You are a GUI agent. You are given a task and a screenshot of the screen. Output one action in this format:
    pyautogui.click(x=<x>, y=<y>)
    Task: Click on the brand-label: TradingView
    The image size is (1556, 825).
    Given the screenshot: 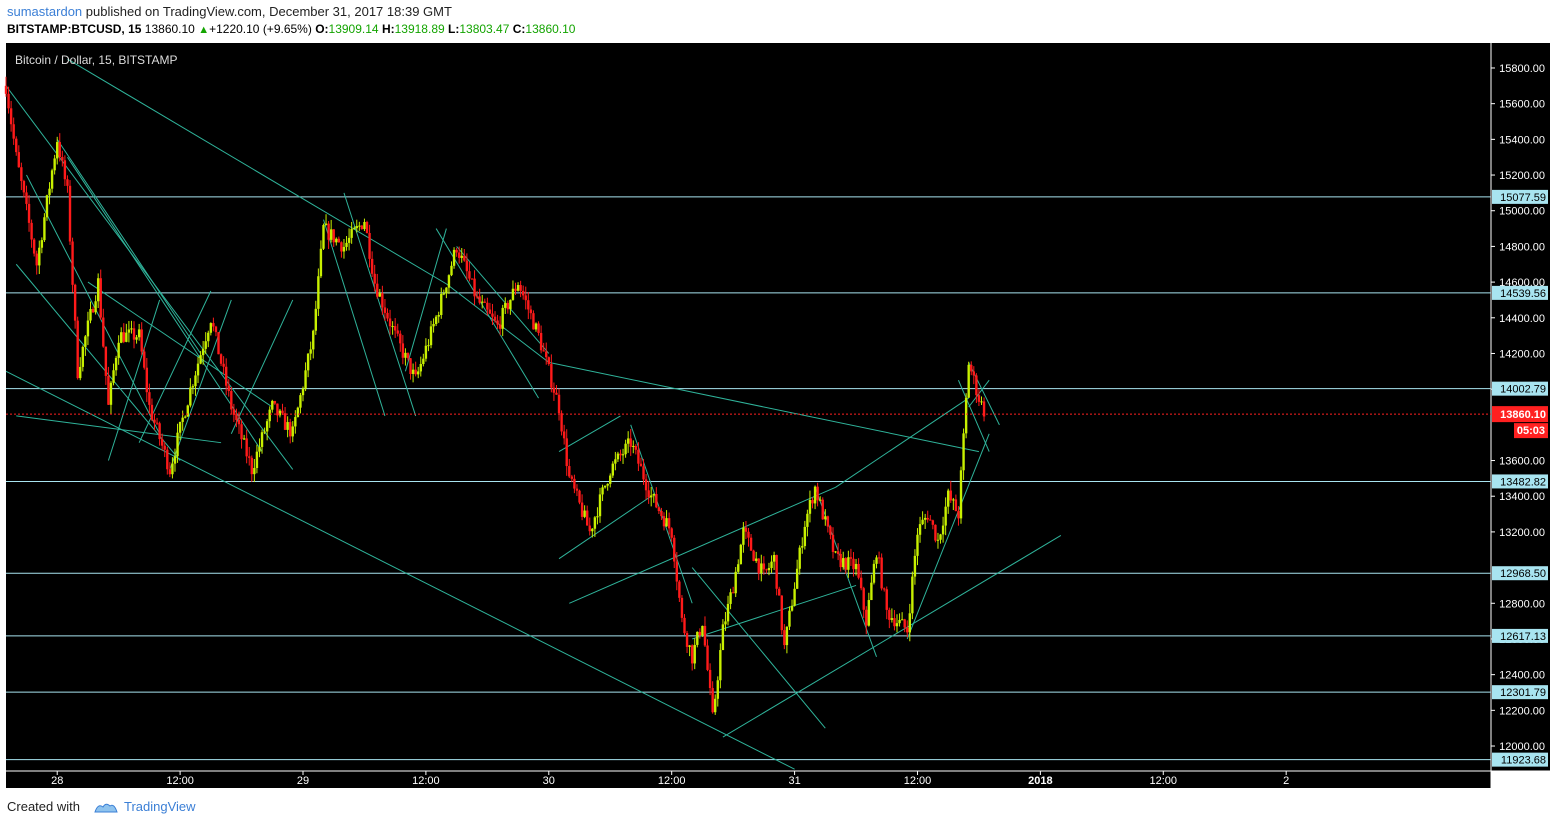 What is the action you would take?
    pyautogui.click(x=159, y=806)
    